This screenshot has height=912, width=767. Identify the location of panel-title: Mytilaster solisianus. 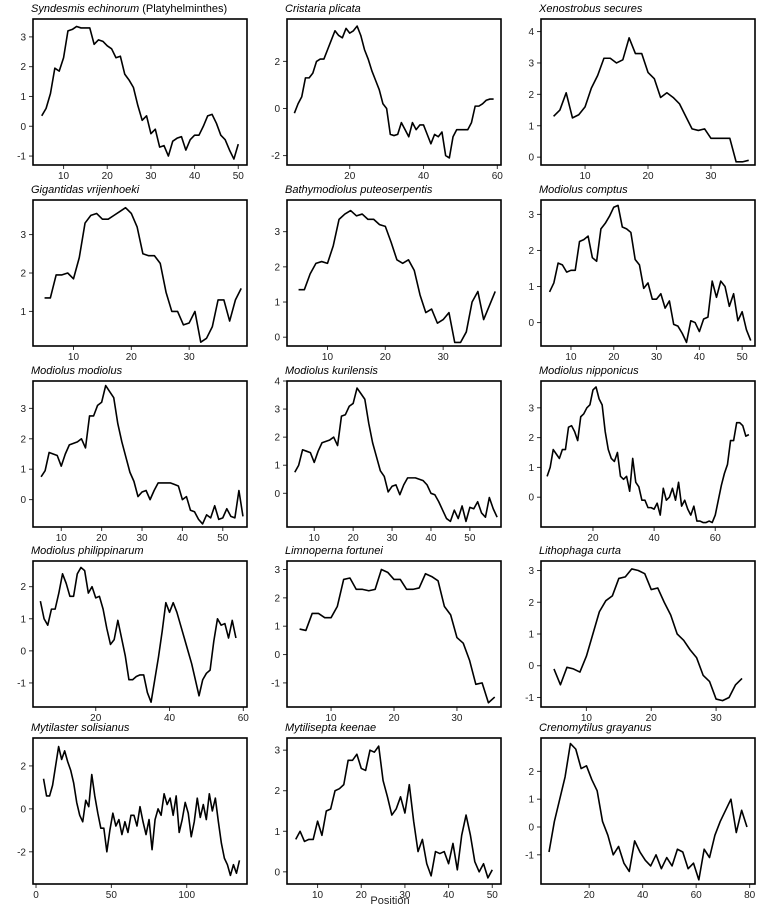
(80, 728).